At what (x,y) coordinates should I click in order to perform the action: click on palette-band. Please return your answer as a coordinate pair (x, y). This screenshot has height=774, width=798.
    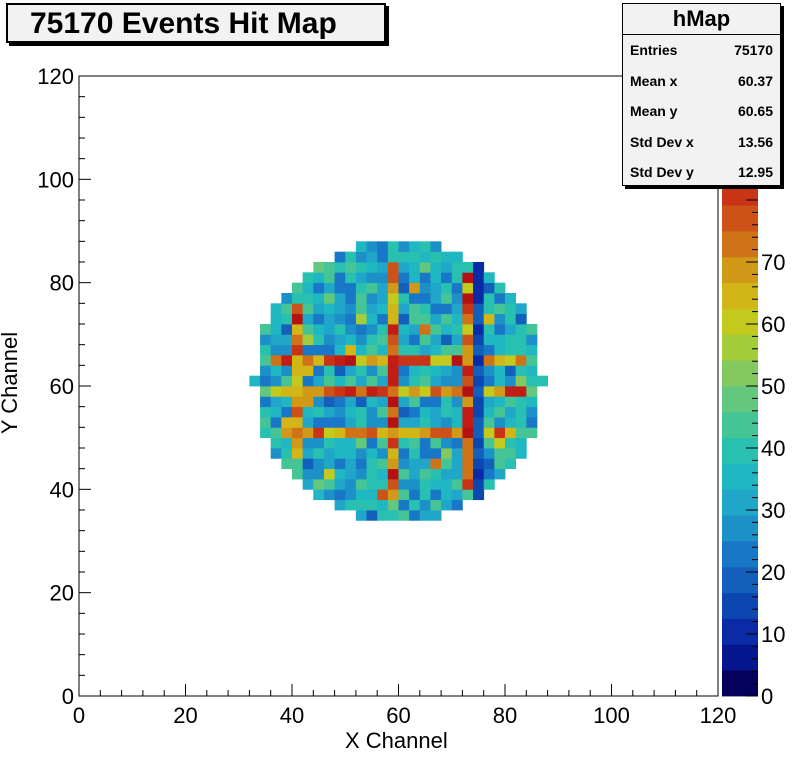
    Looking at the image, I should click on (740, 399).